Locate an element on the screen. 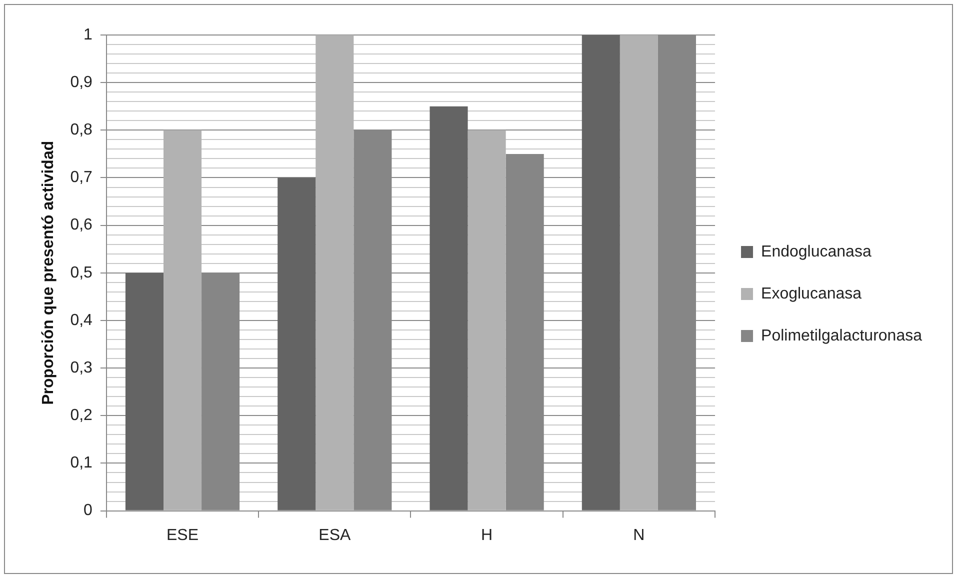 The image size is (961, 580). y-tick-label: 0 is located at coordinates (88, 511).